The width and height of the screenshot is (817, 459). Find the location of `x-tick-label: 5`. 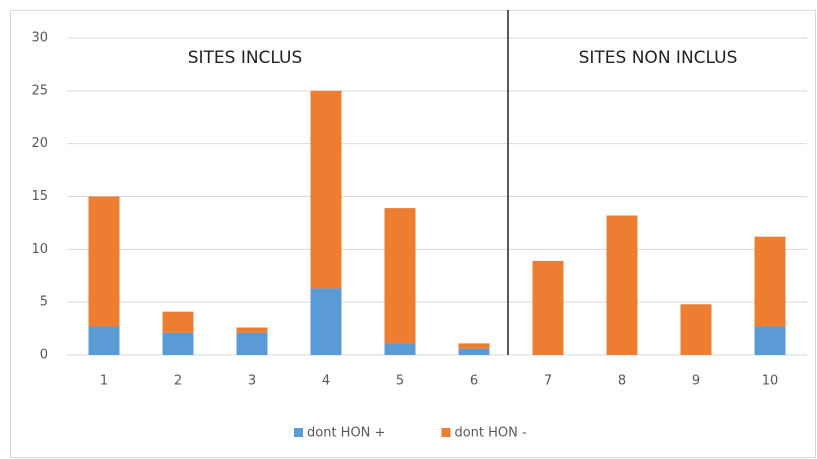

x-tick-label: 5 is located at coordinates (400, 381).